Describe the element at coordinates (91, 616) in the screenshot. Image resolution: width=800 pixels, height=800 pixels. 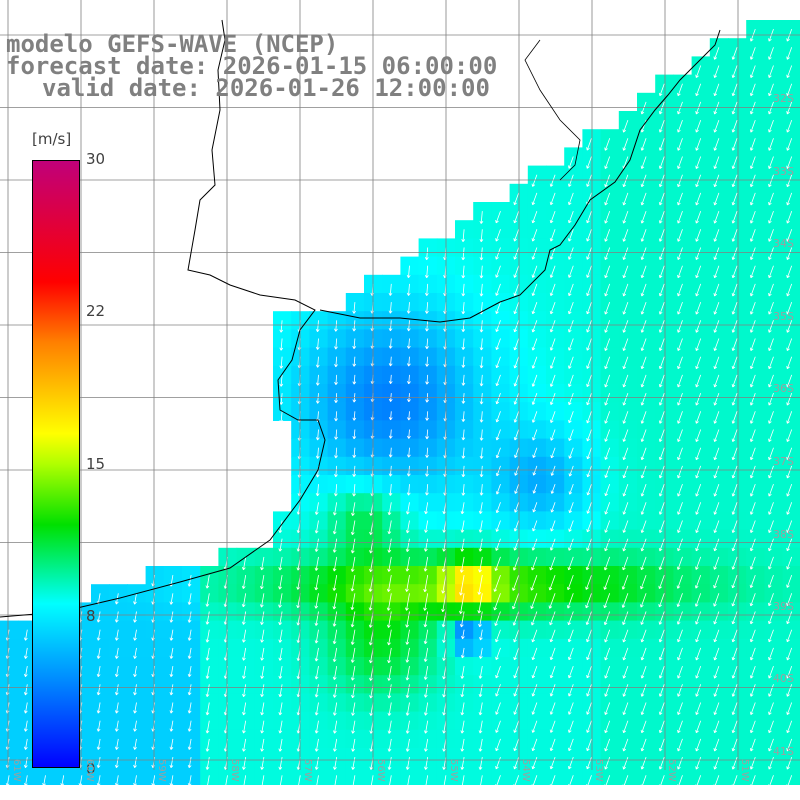
I see `colorbar-tick-8: 8` at that location.